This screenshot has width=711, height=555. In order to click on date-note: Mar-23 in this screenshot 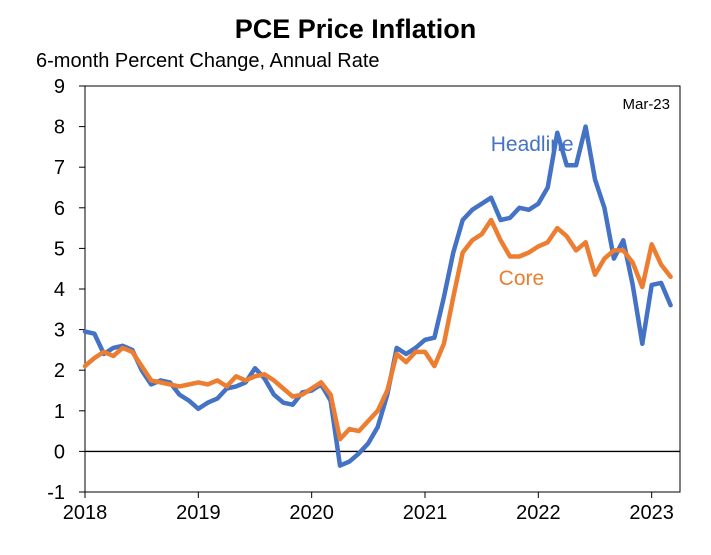, I will do `click(646, 104)`.